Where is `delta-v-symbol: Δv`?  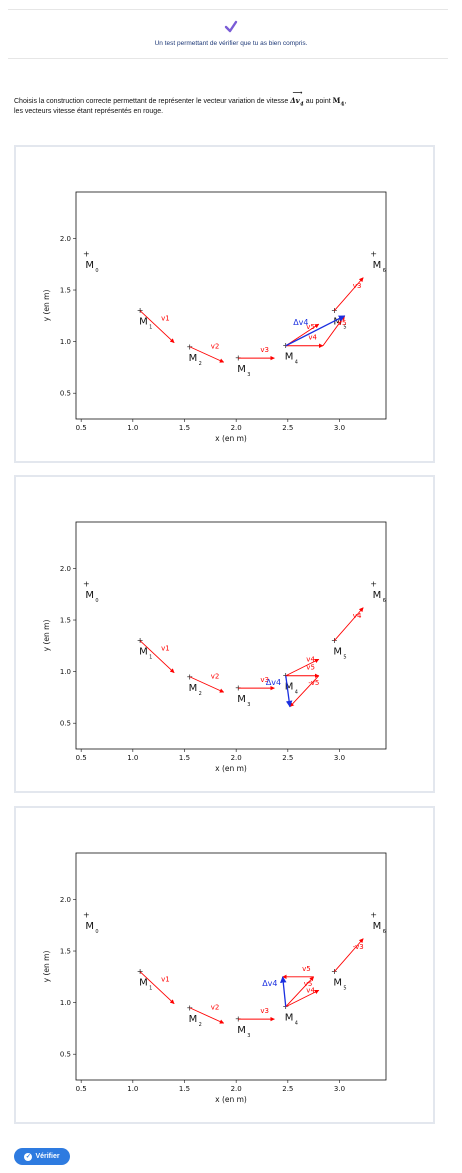
delta-v-symbol: Δv is located at coordinates (295, 100).